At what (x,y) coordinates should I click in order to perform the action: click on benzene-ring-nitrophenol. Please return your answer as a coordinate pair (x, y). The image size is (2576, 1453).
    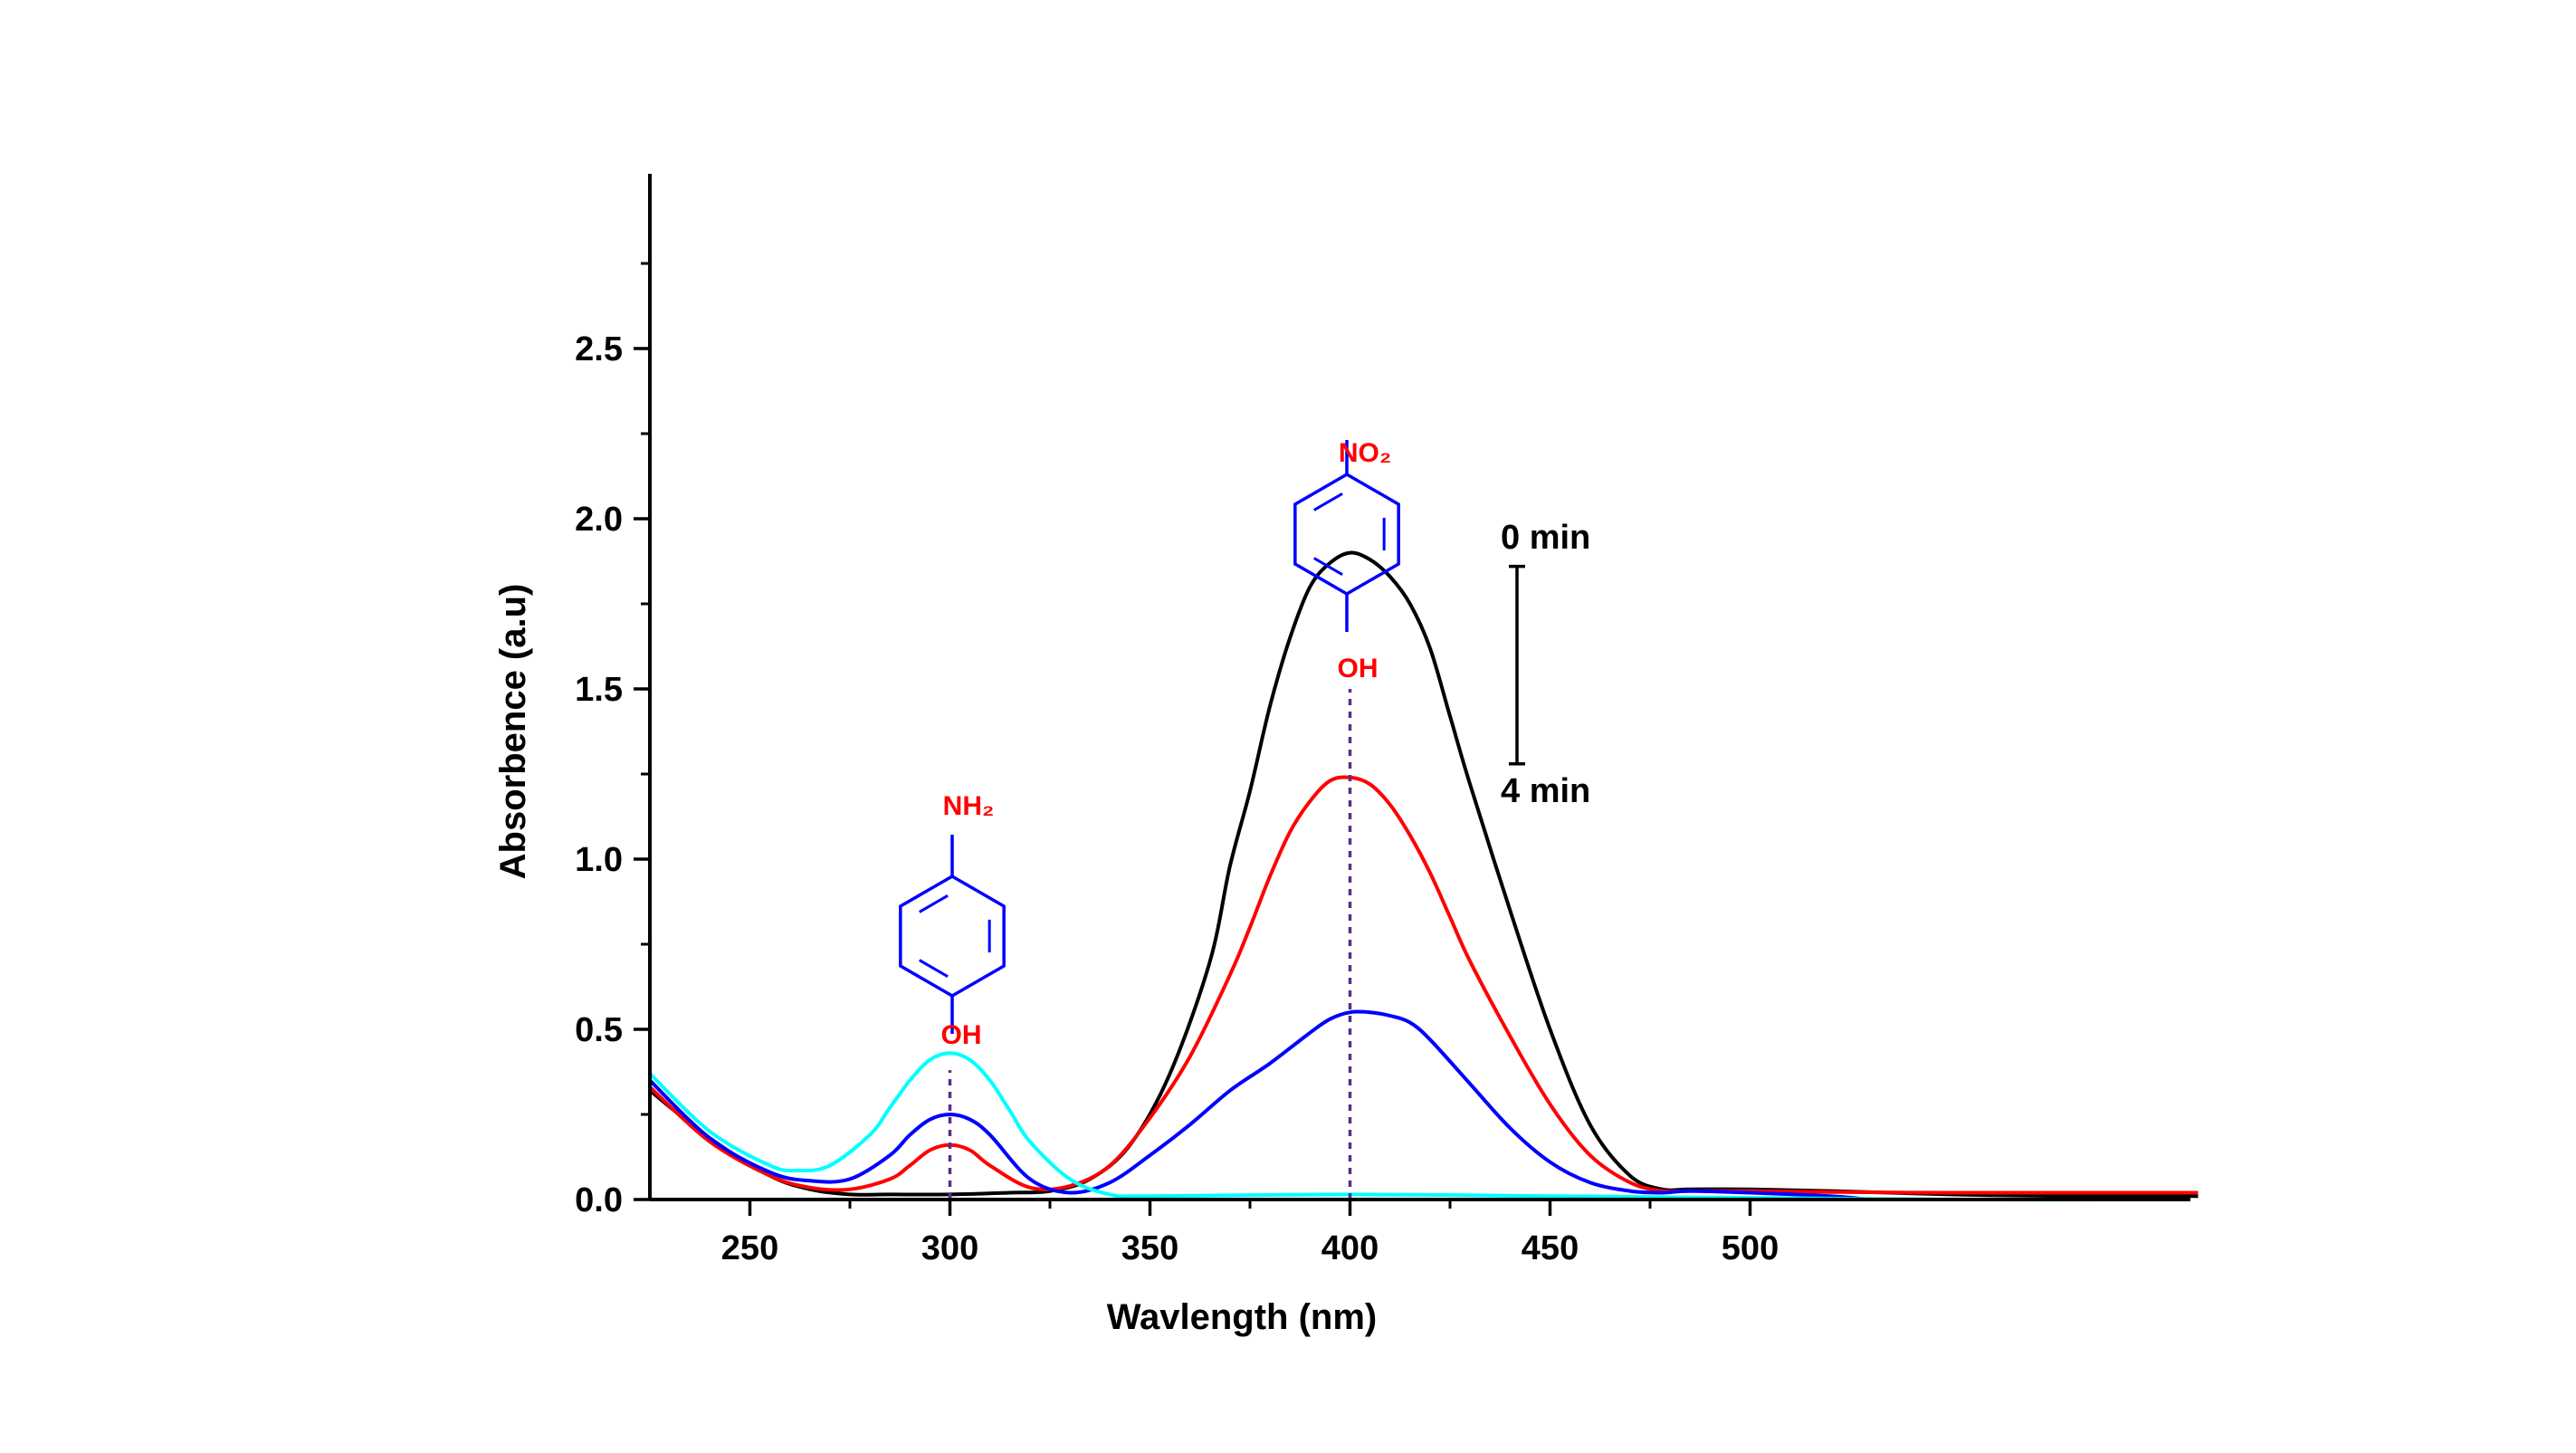
    Looking at the image, I should click on (1346, 536).